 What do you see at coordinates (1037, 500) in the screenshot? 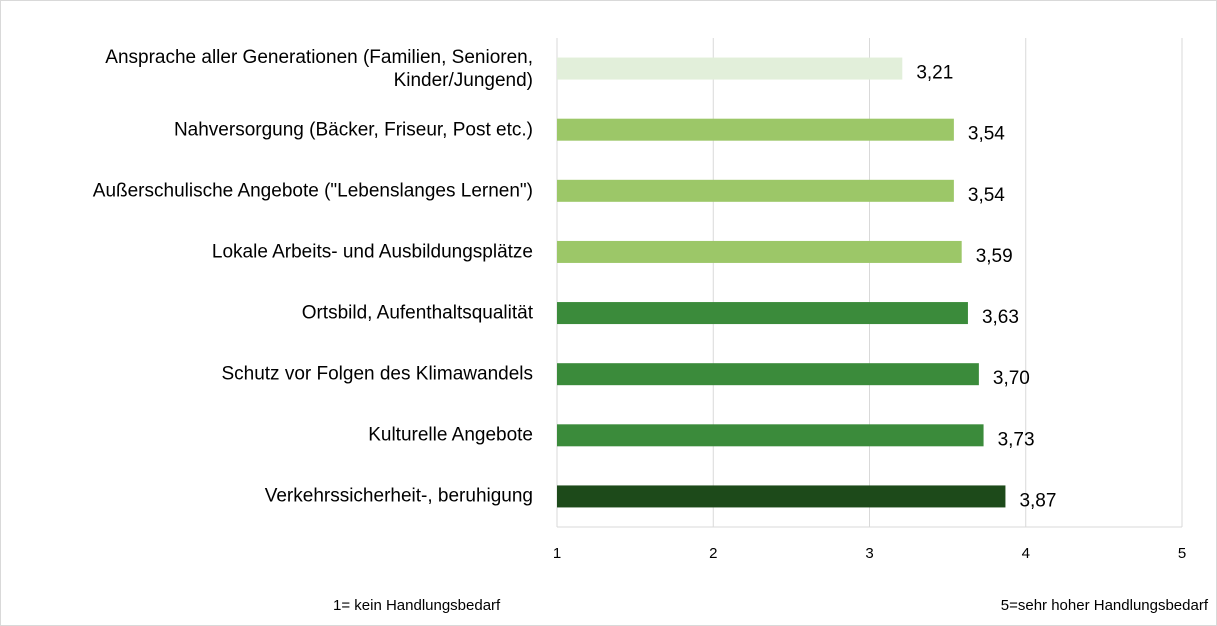
I see `value-label: 3,87` at bounding box center [1037, 500].